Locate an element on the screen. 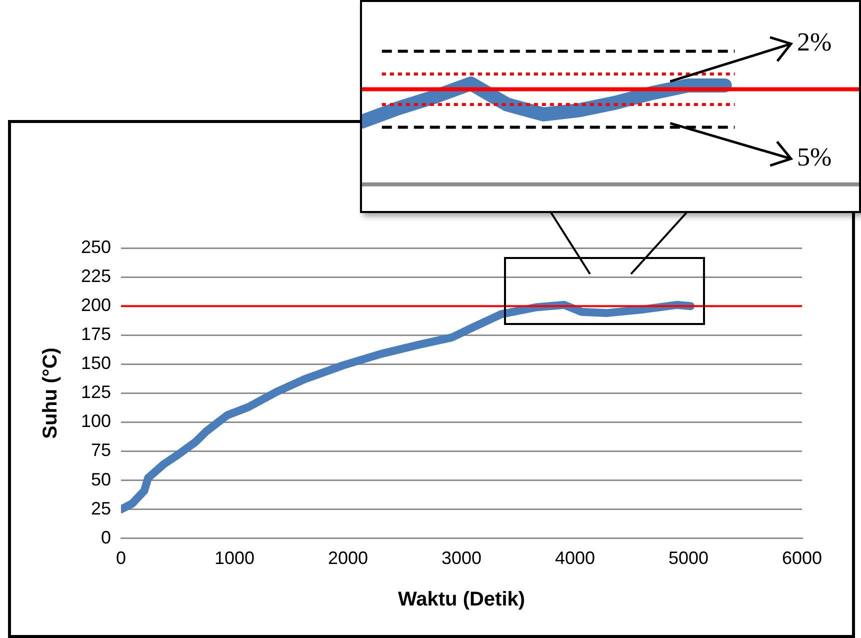 The image size is (861, 638). text: 2% is located at coordinates (814, 42).